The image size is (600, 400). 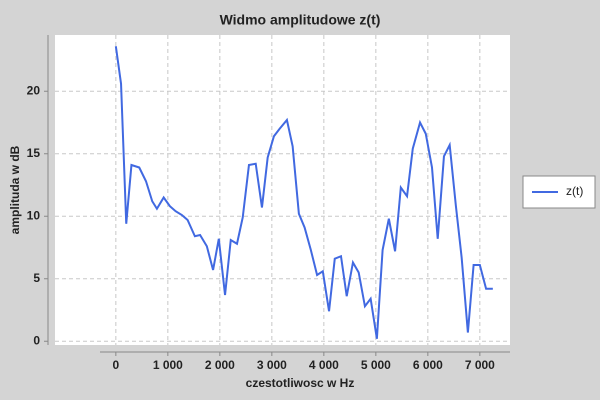 What do you see at coordinates (34, 90) in the screenshot?
I see `y-tick-label: 20` at bounding box center [34, 90].